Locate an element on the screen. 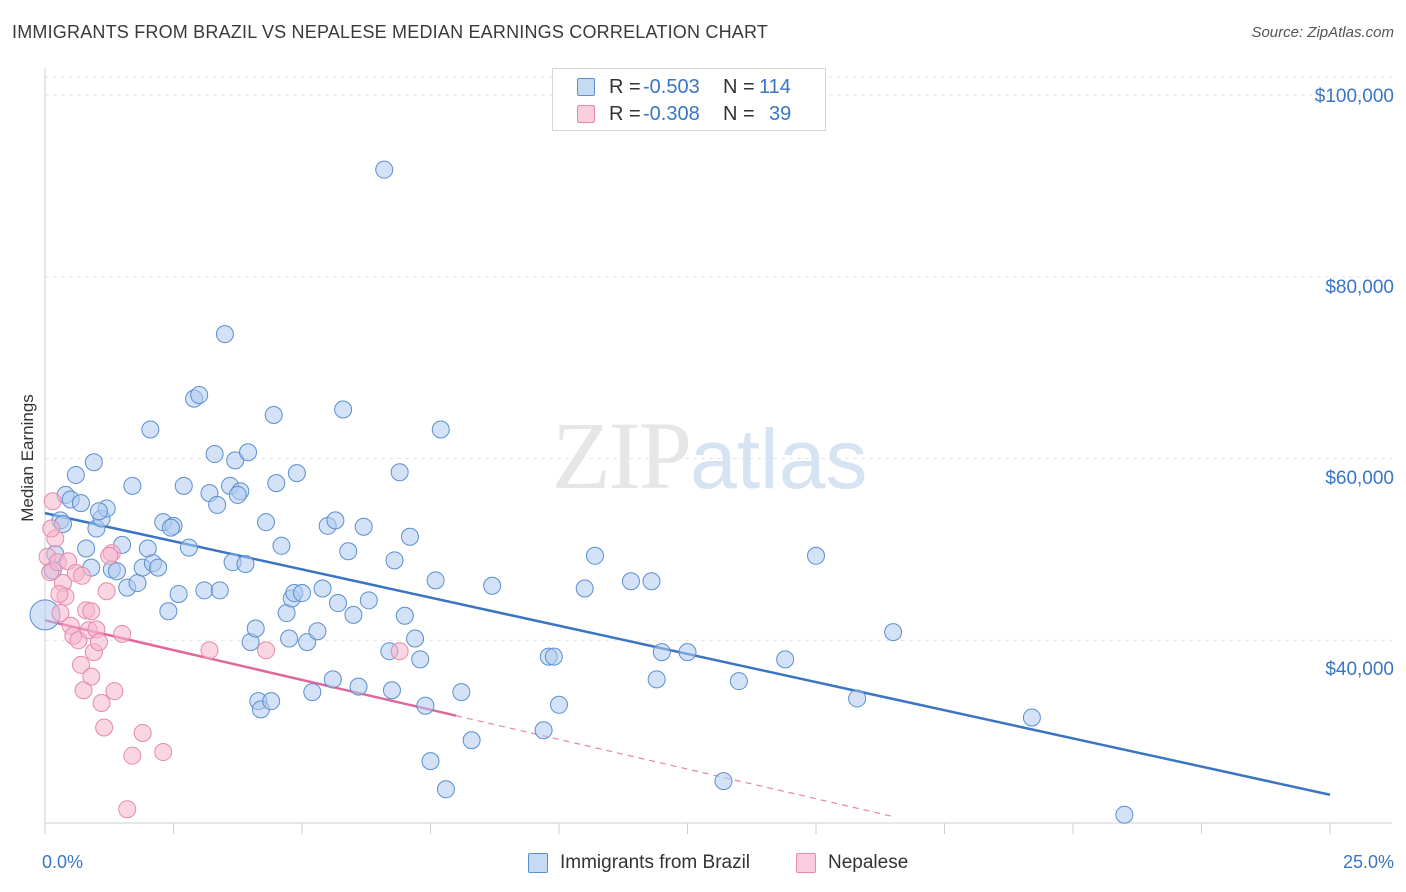 The height and width of the screenshot is (892, 1406). y-tick-label: $60,000 is located at coordinates (1359, 478).